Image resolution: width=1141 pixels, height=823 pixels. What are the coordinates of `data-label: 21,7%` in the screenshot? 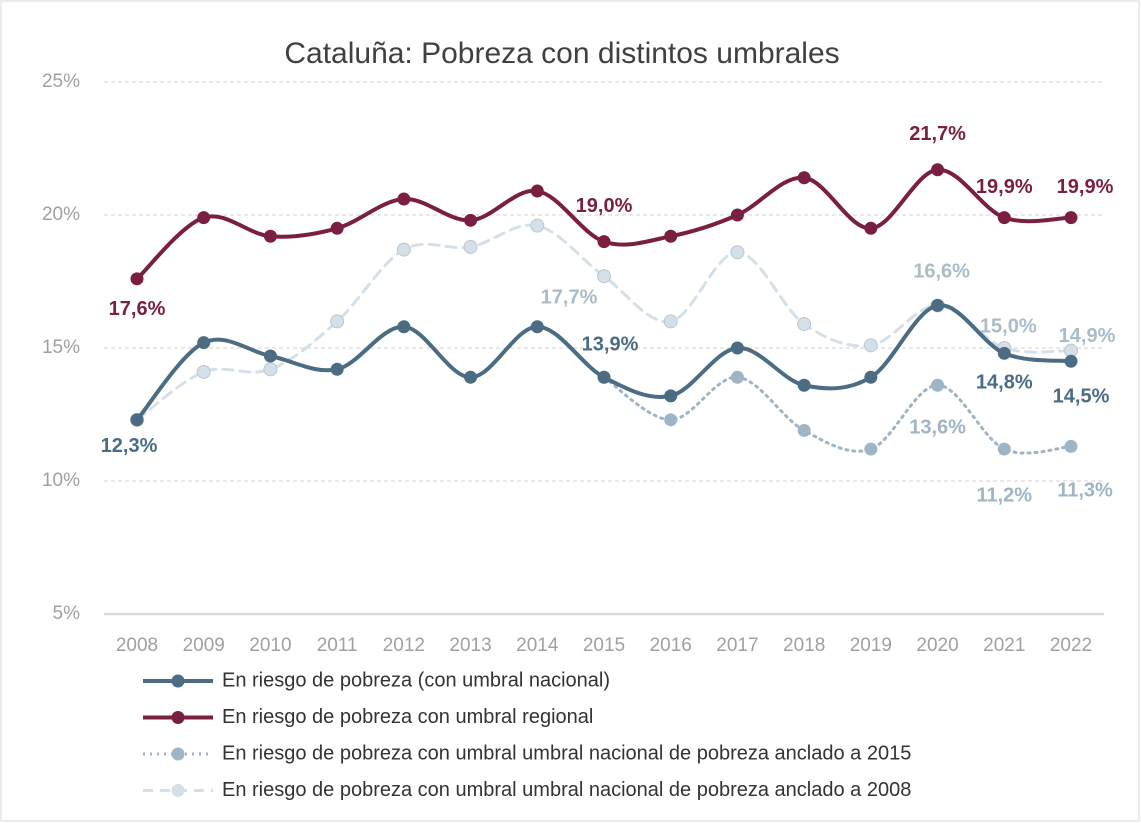 It's located at (937, 134).